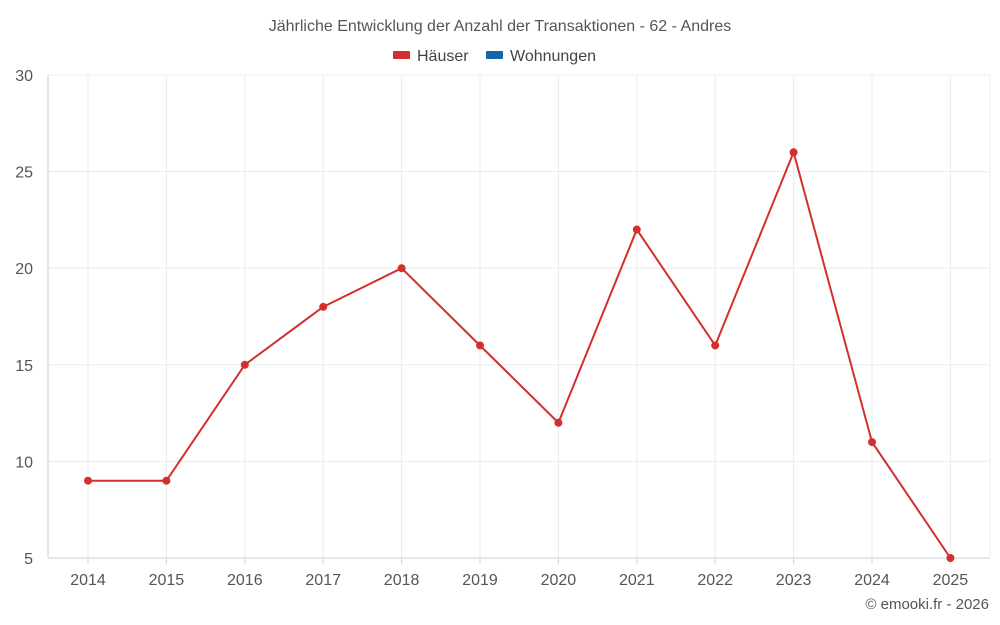  I want to click on y-tick-label: 5, so click(28, 559).